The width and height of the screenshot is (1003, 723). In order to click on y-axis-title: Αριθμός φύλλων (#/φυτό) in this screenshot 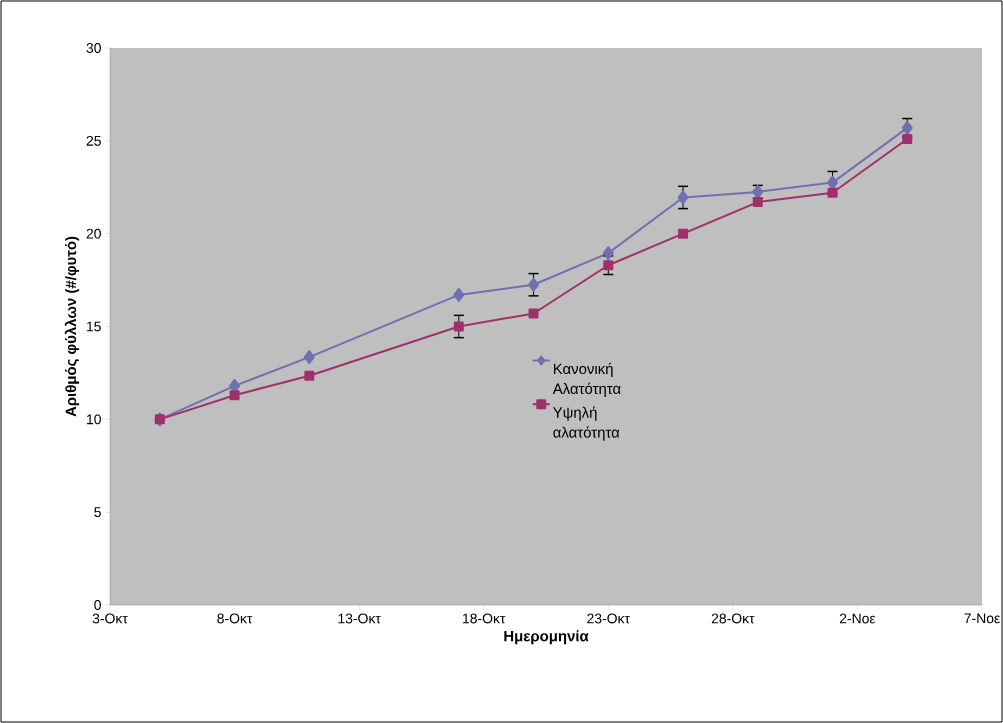, I will do `click(72, 326)`.